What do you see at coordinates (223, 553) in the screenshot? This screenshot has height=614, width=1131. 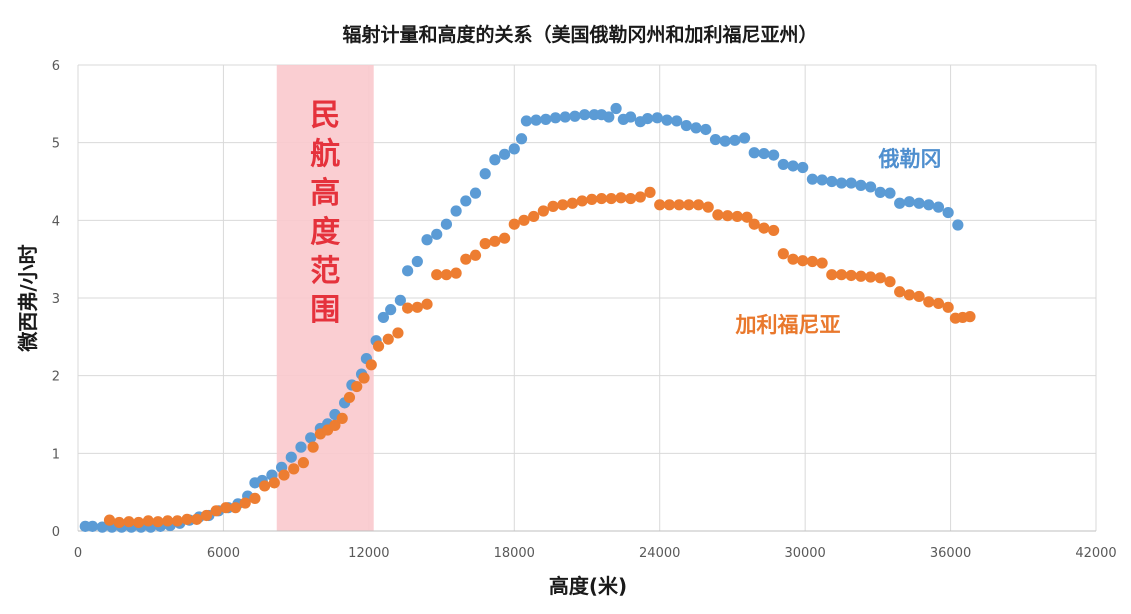 I see `x-tick-label: 6000` at bounding box center [223, 553].